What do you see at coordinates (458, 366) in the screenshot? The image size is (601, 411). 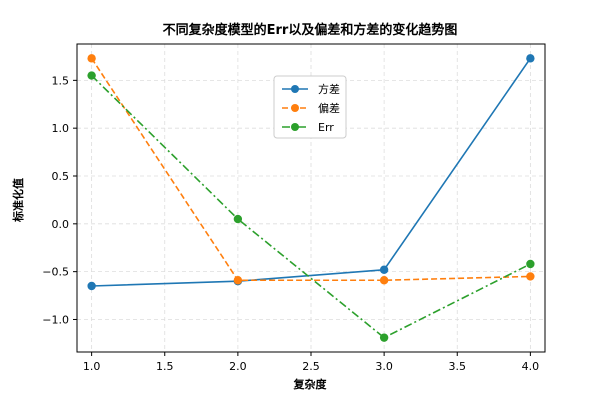 I see `x-tick-label: 3.5` at bounding box center [458, 366].